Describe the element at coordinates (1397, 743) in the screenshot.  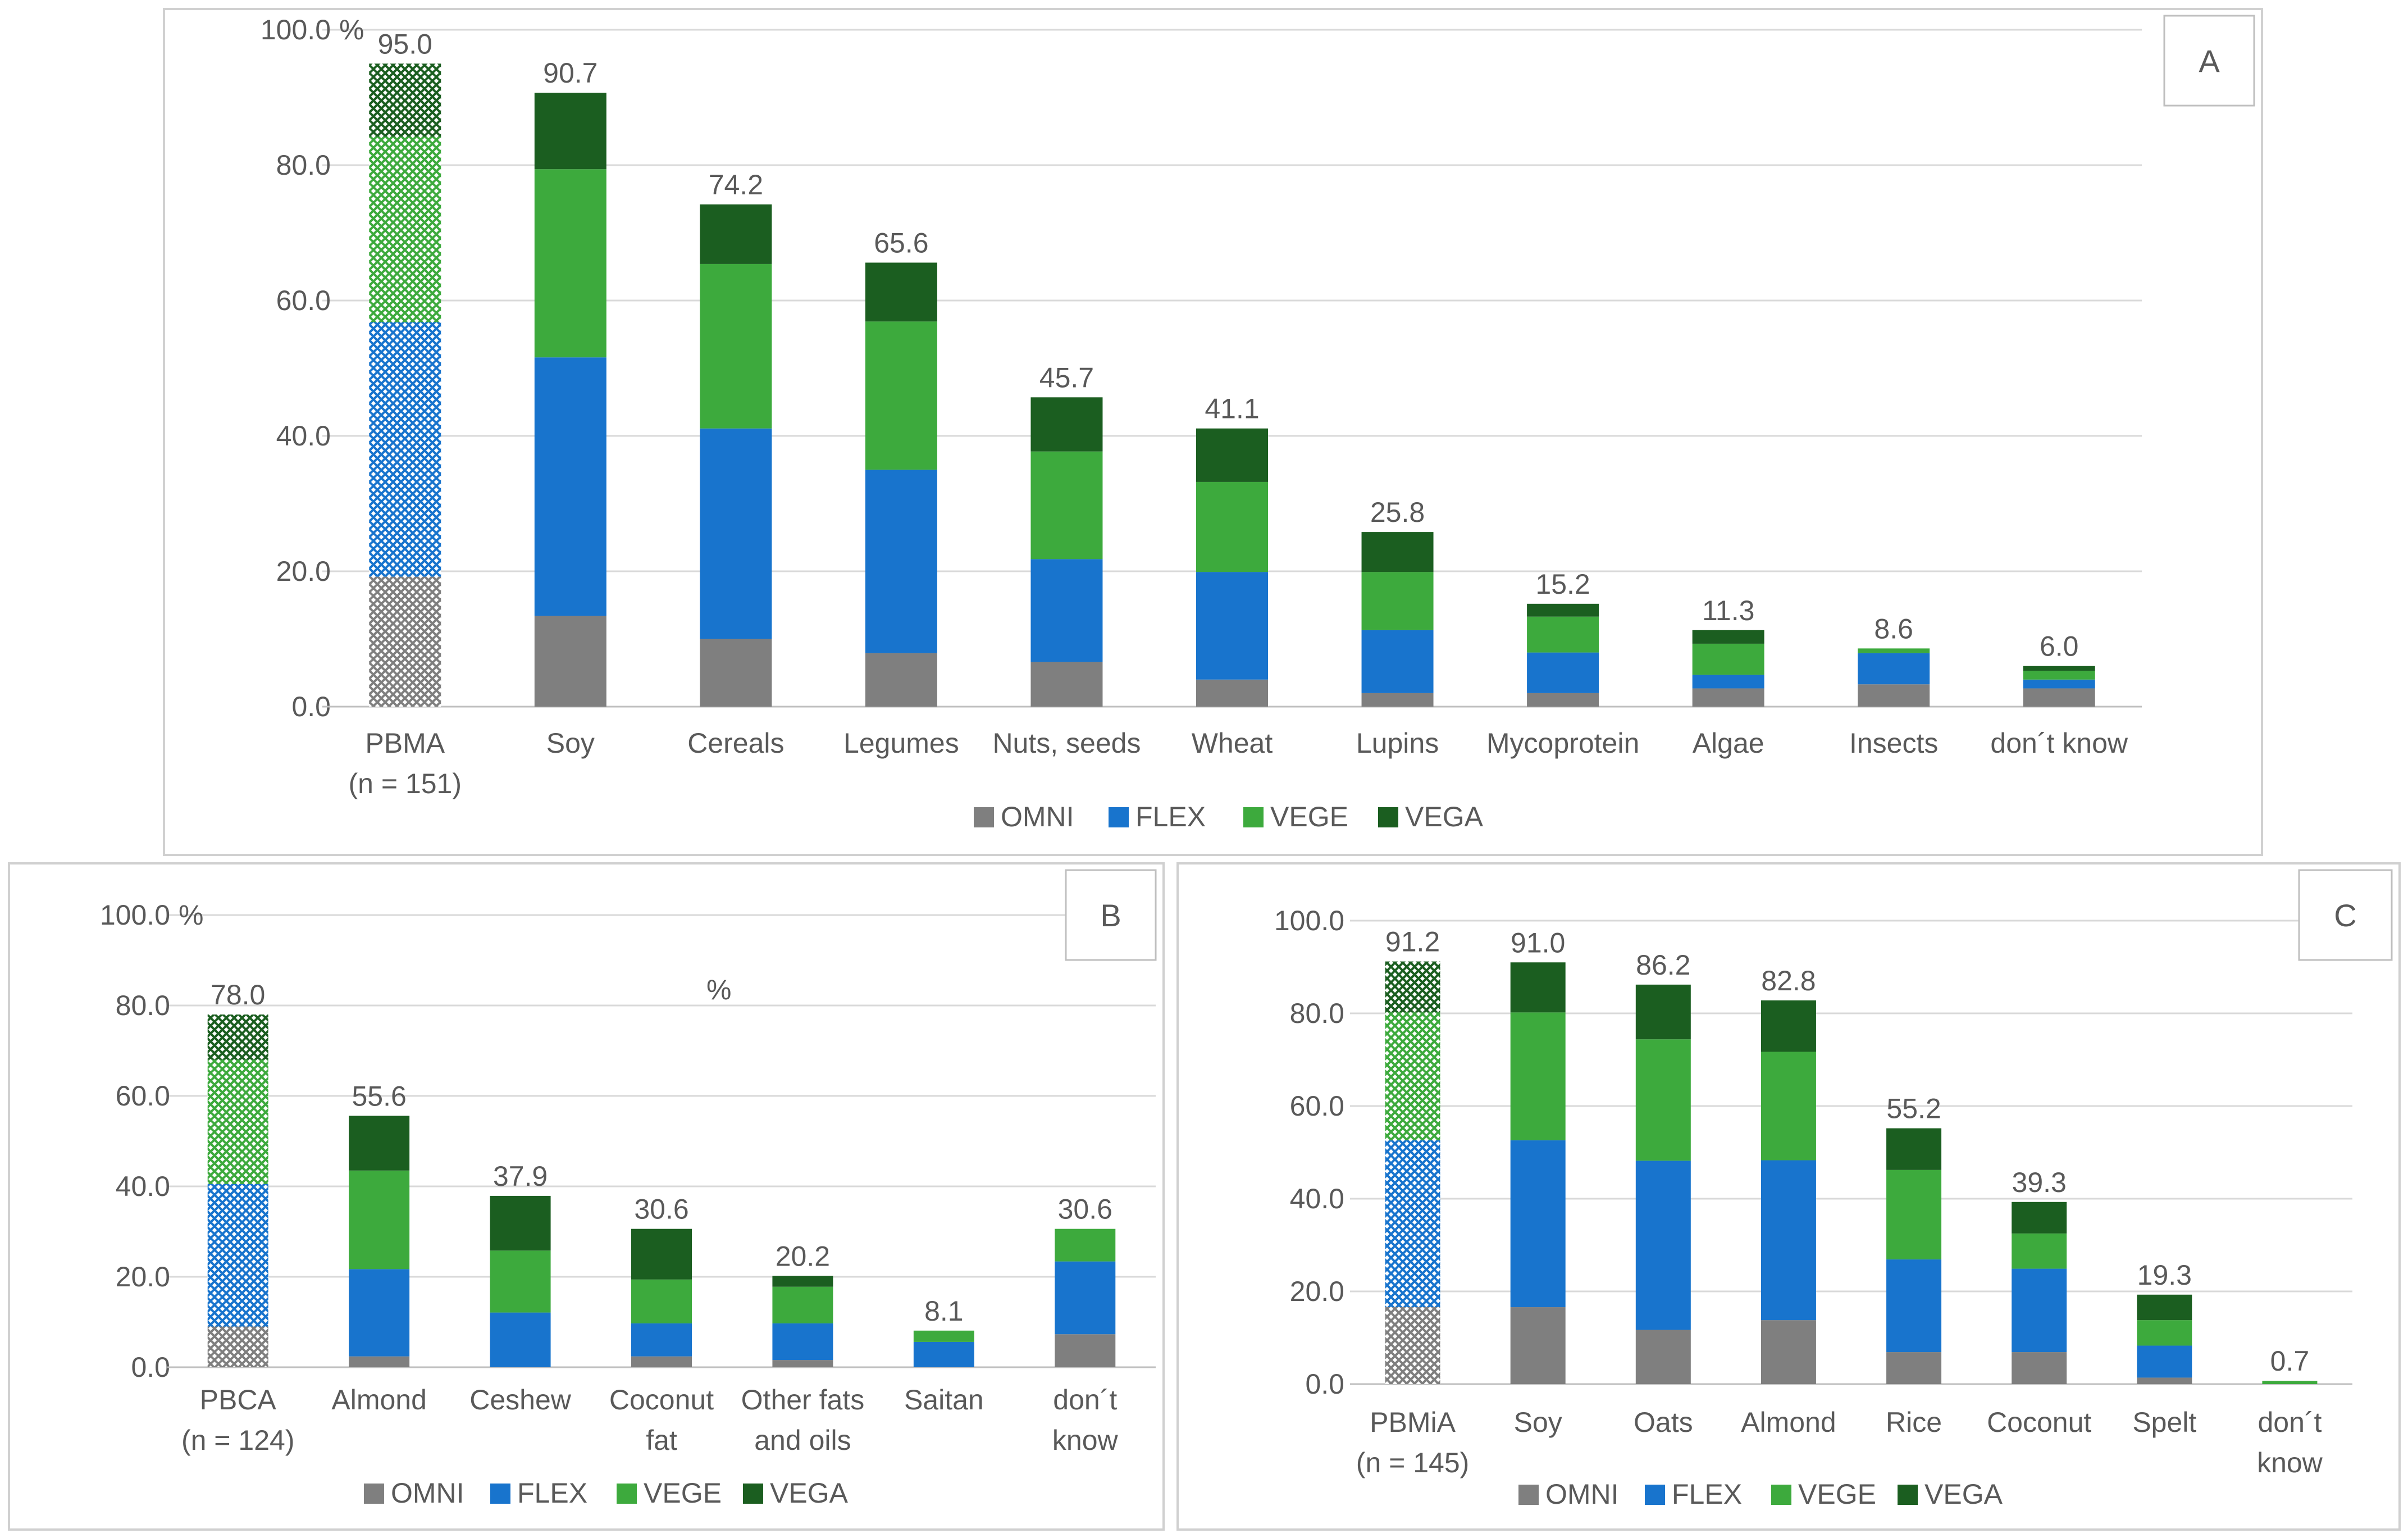
I see `x-category-label: Lupins` at that location.